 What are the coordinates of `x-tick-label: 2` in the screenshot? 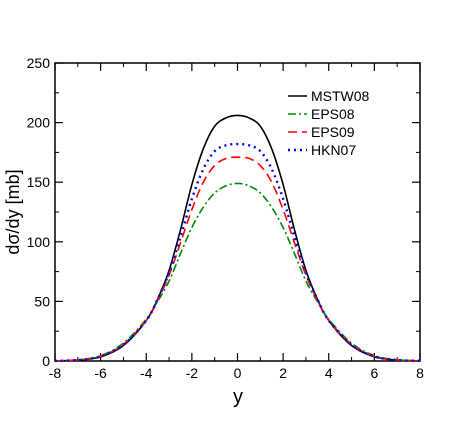 It's located at (283, 373).